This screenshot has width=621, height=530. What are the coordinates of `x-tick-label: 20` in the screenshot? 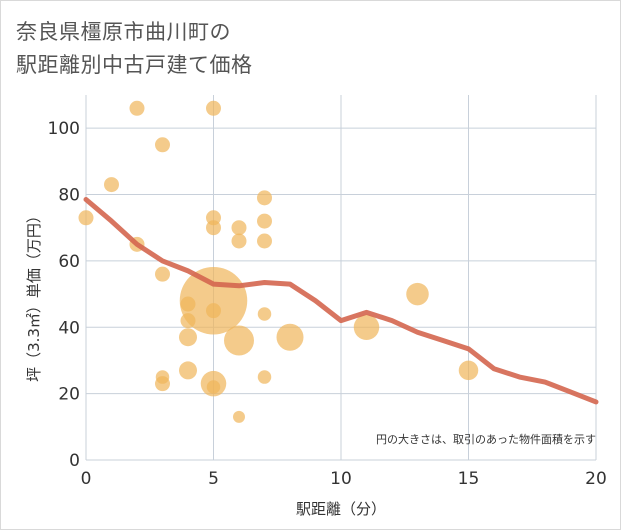 It's located at (596, 479).